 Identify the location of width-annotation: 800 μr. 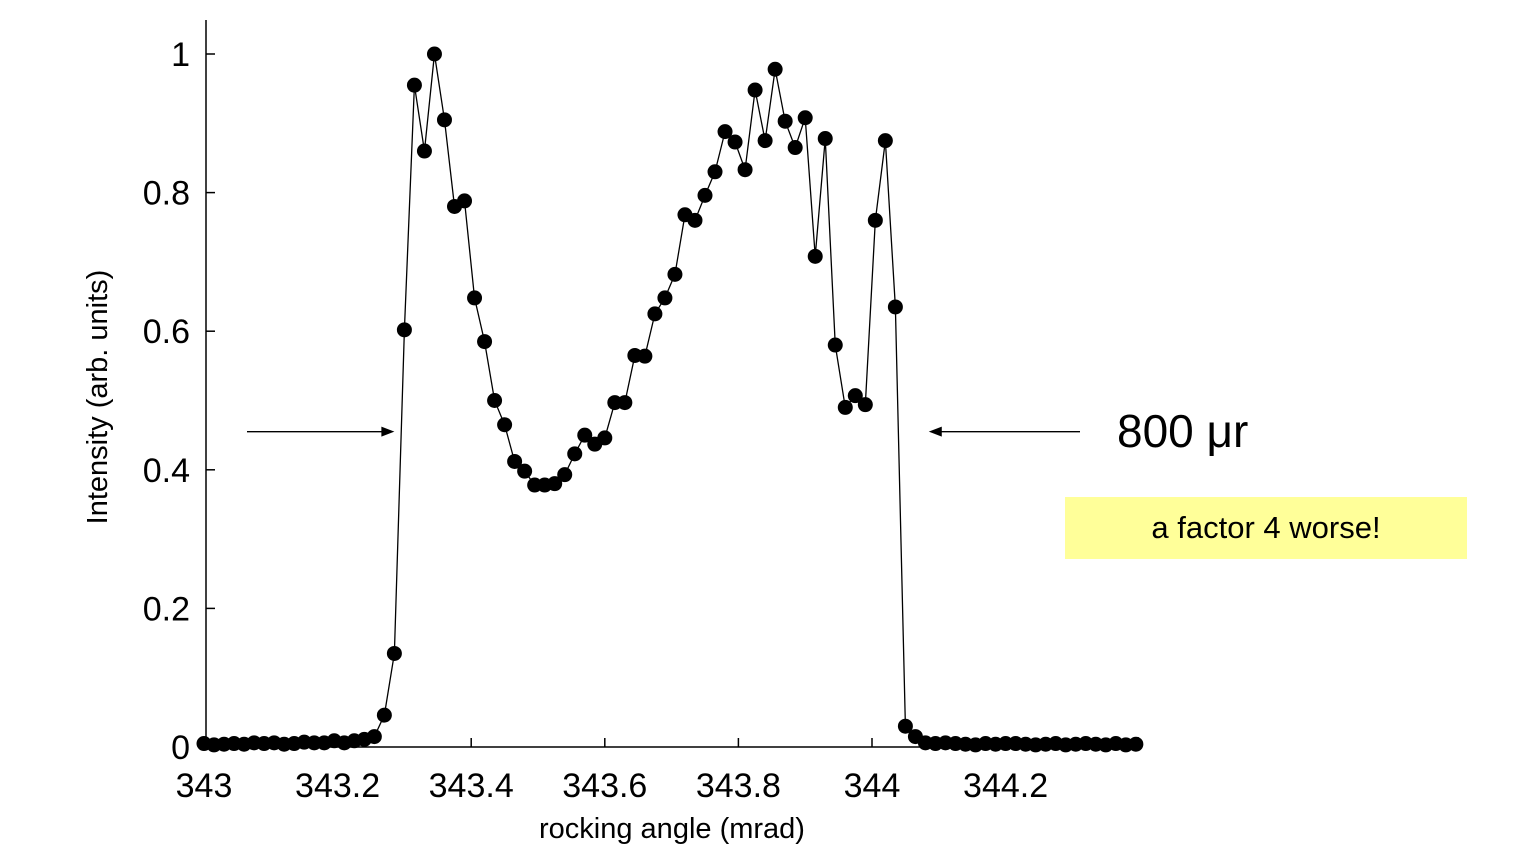
(1182, 431).